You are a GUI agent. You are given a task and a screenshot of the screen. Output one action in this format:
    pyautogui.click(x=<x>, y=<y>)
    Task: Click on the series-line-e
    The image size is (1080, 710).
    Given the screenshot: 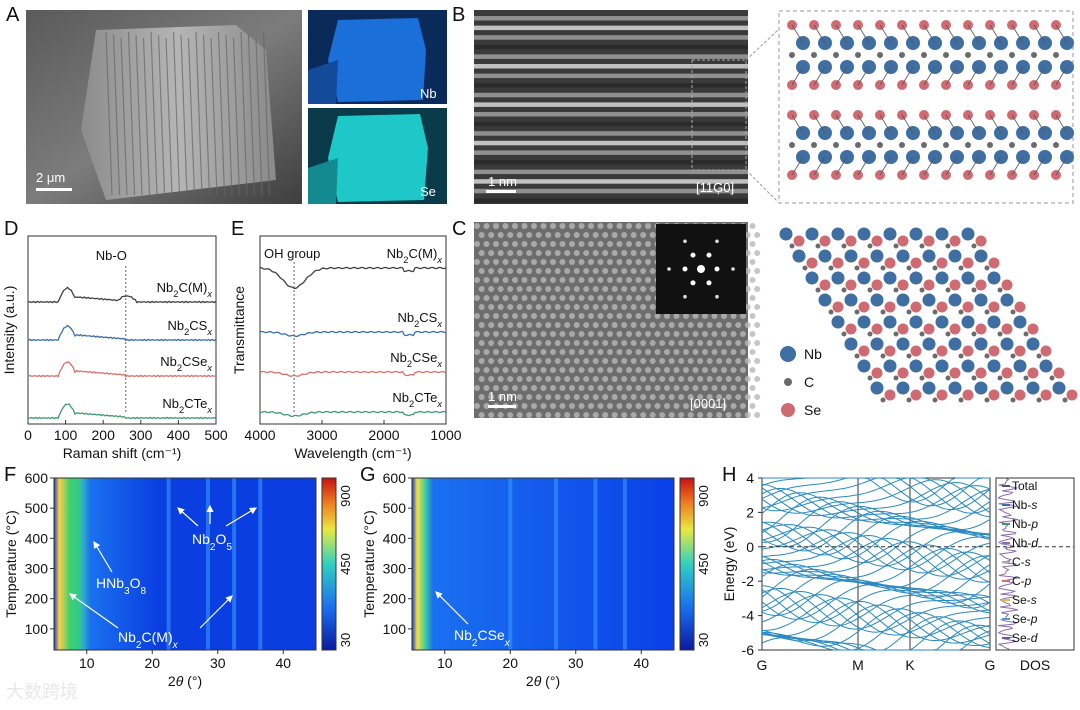 What is the action you would take?
    pyautogui.click(x=353, y=373)
    